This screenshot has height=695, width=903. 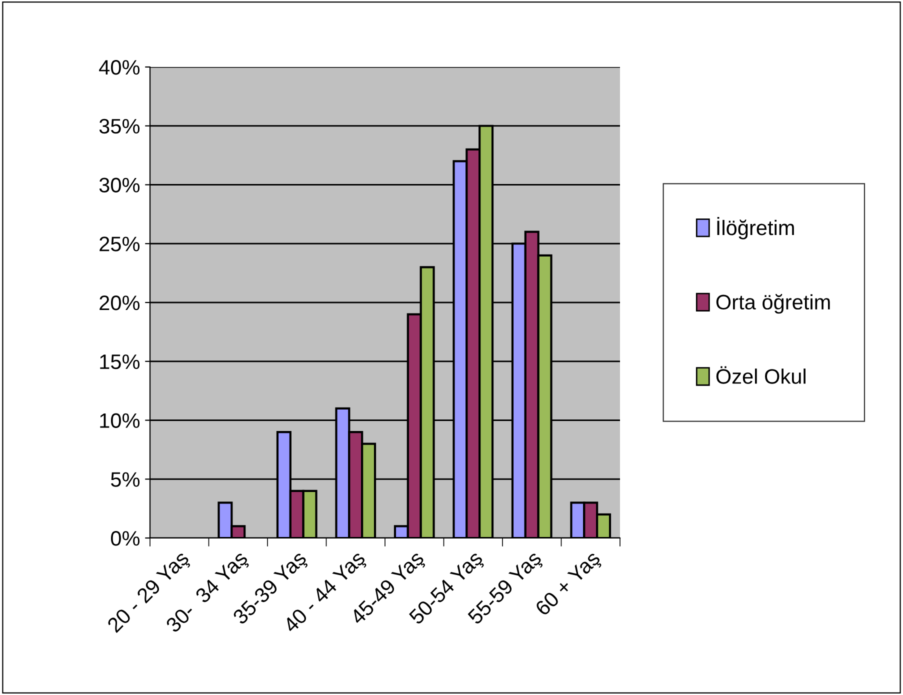 I want to click on y-tick-label: 30%, so click(x=119, y=185).